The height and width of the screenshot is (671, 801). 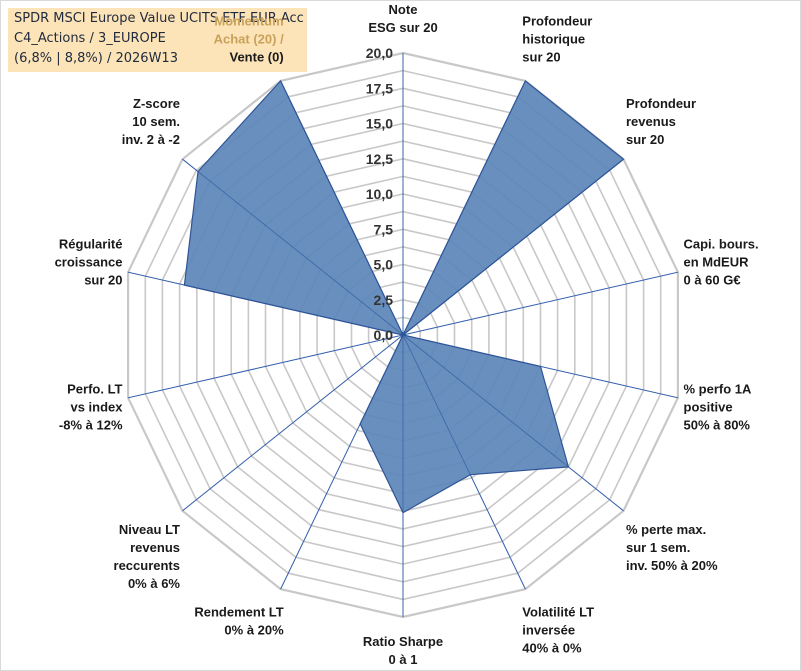 I want to click on tick-label: 15,0, so click(x=379, y=124).